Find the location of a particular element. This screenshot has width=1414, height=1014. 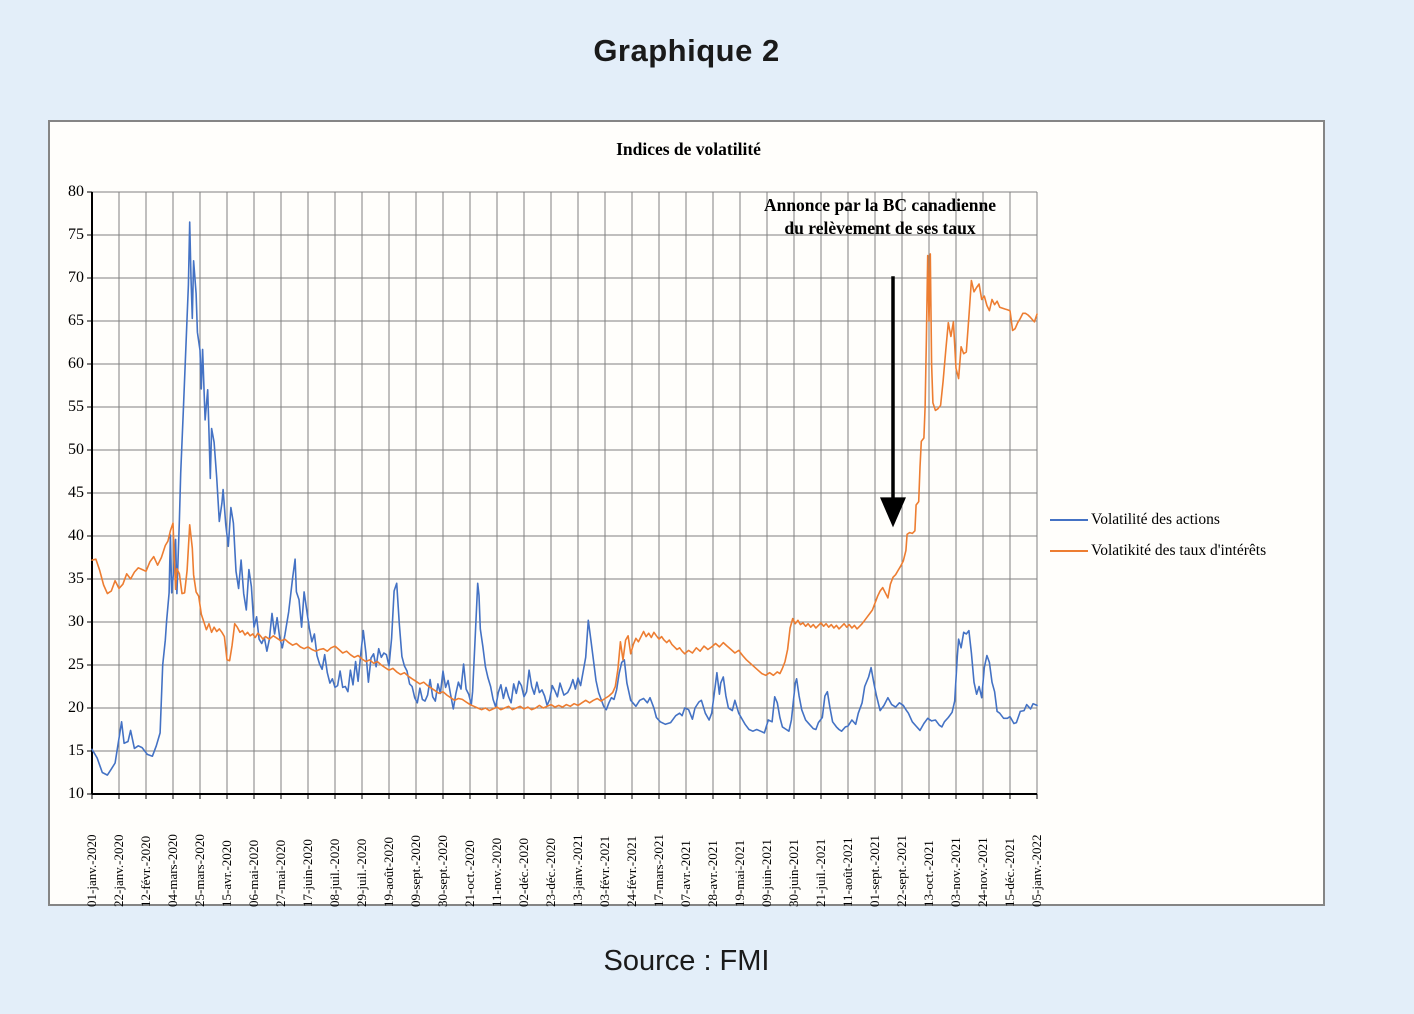

x-tick-label: 03-févr.-2021 is located at coordinates (604, 871).